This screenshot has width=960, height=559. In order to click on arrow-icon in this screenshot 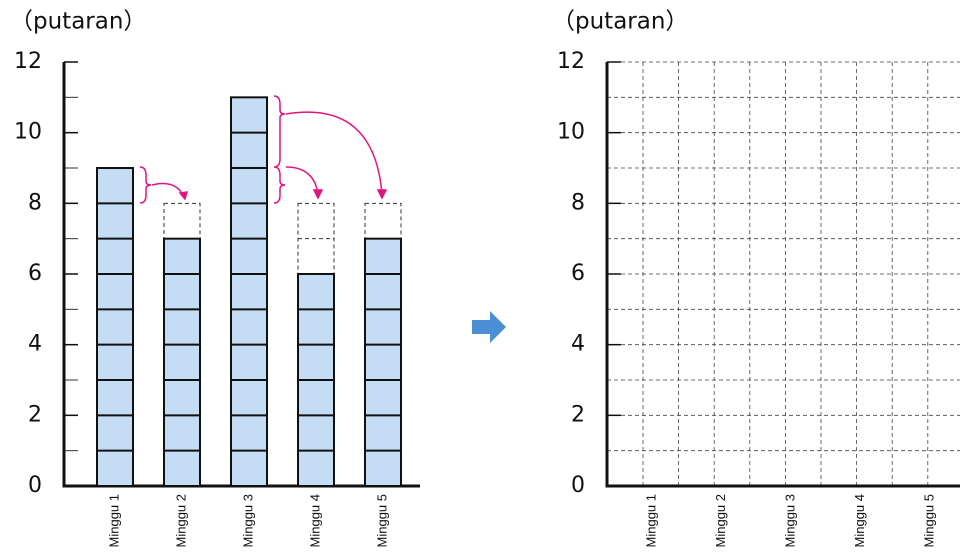, I will do `click(489, 327)`.